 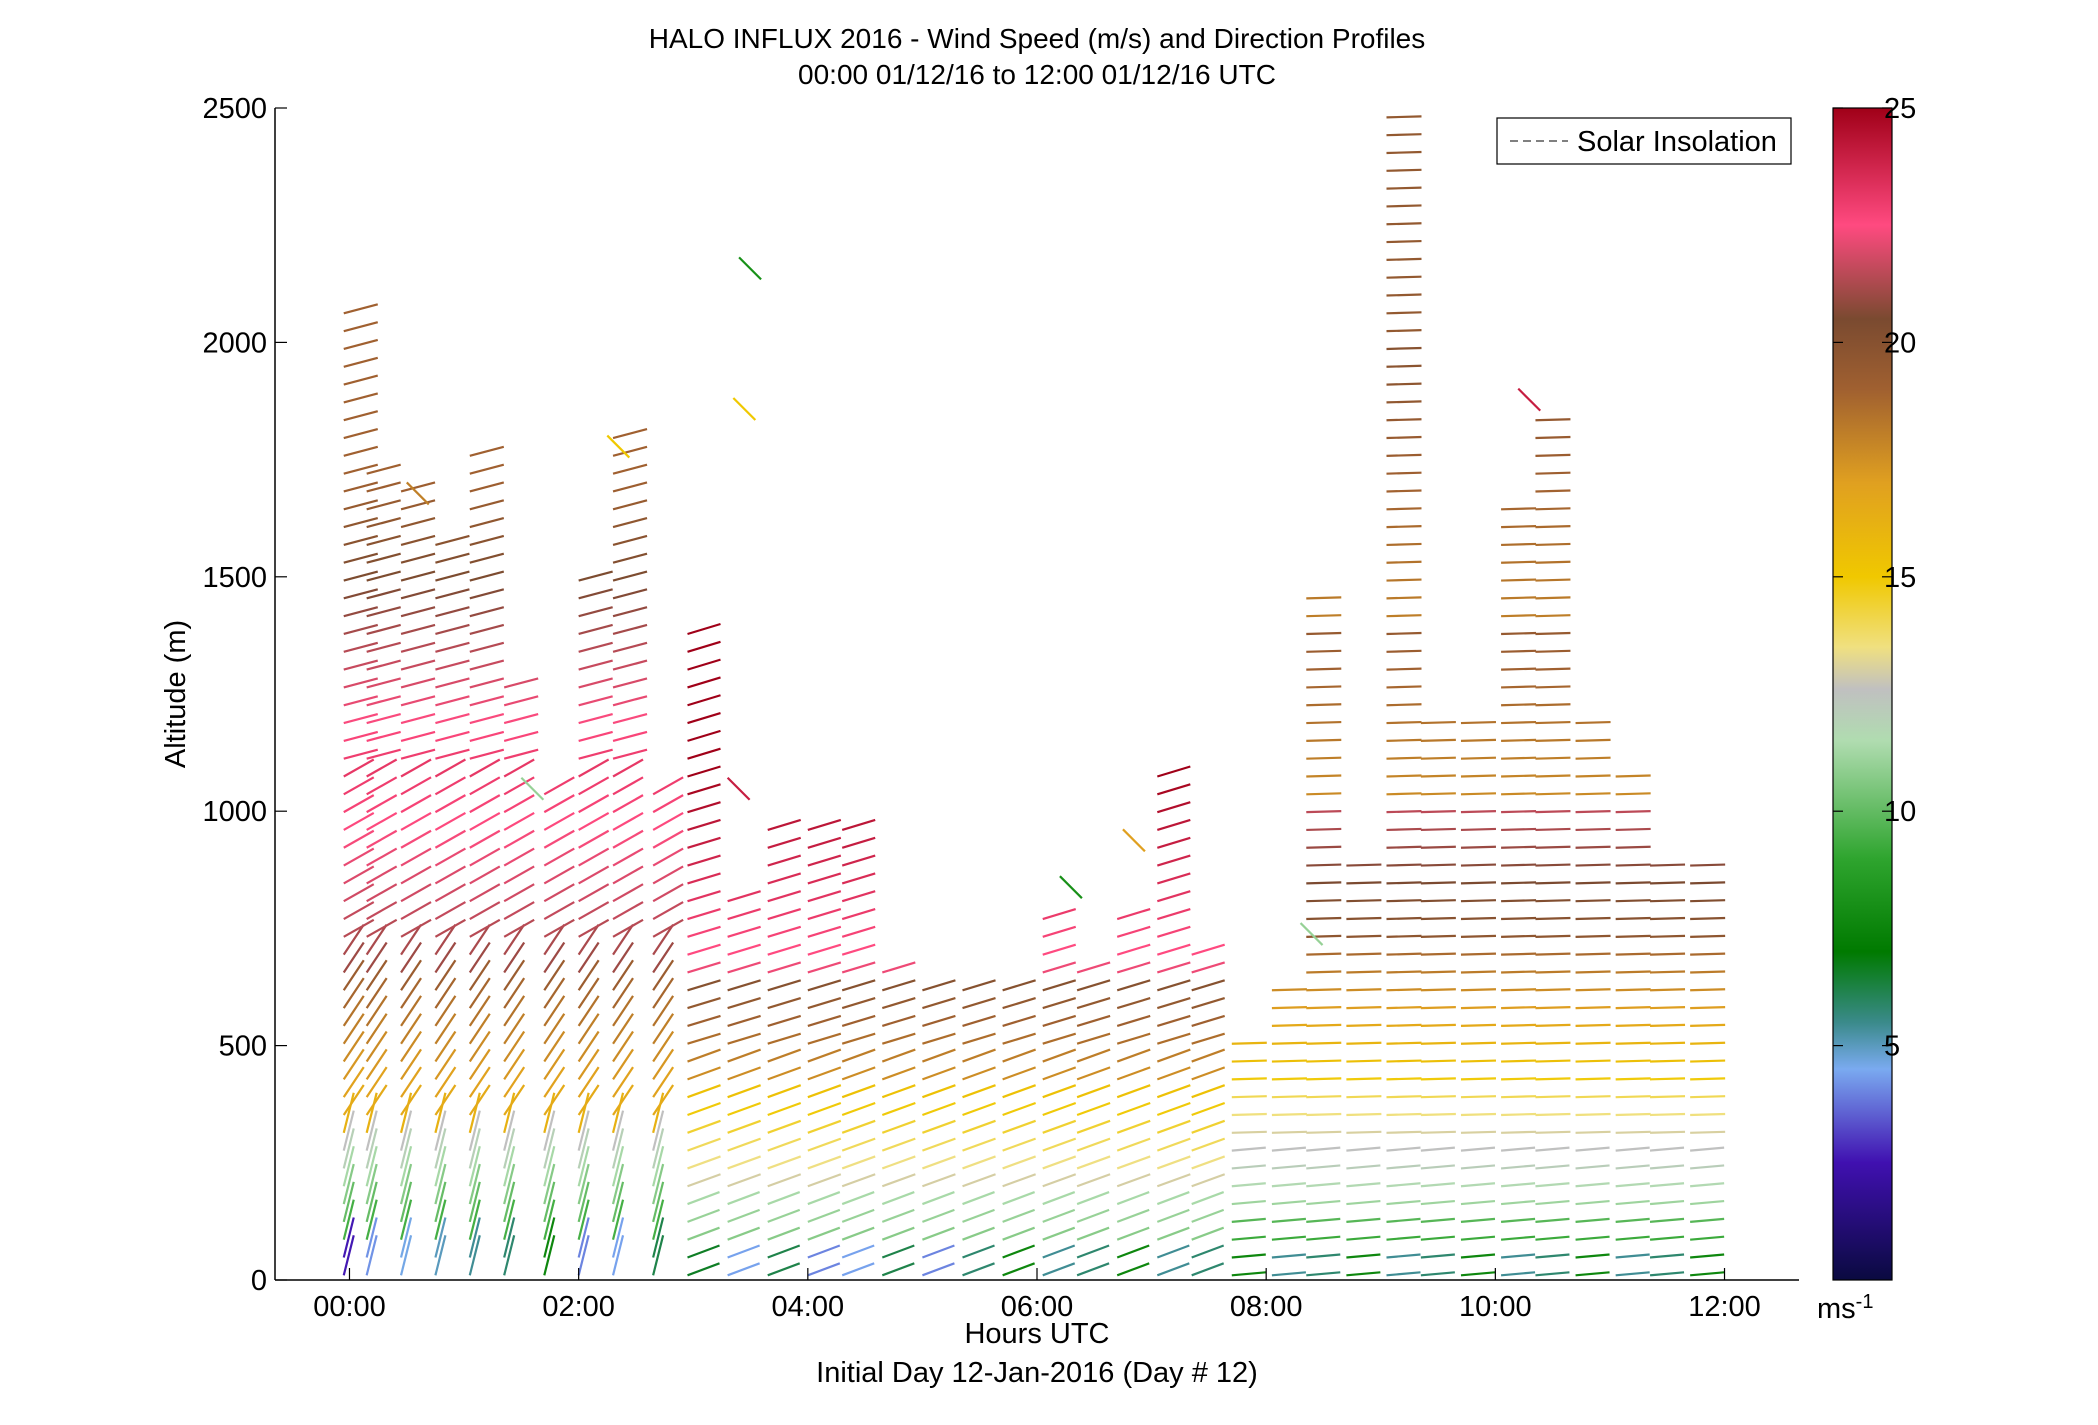 What do you see at coordinates (1866, 709) in the screenshot?
I see `colorbar: 5 10 15 20 25 ms-1` at bounding box center [1866, 709].